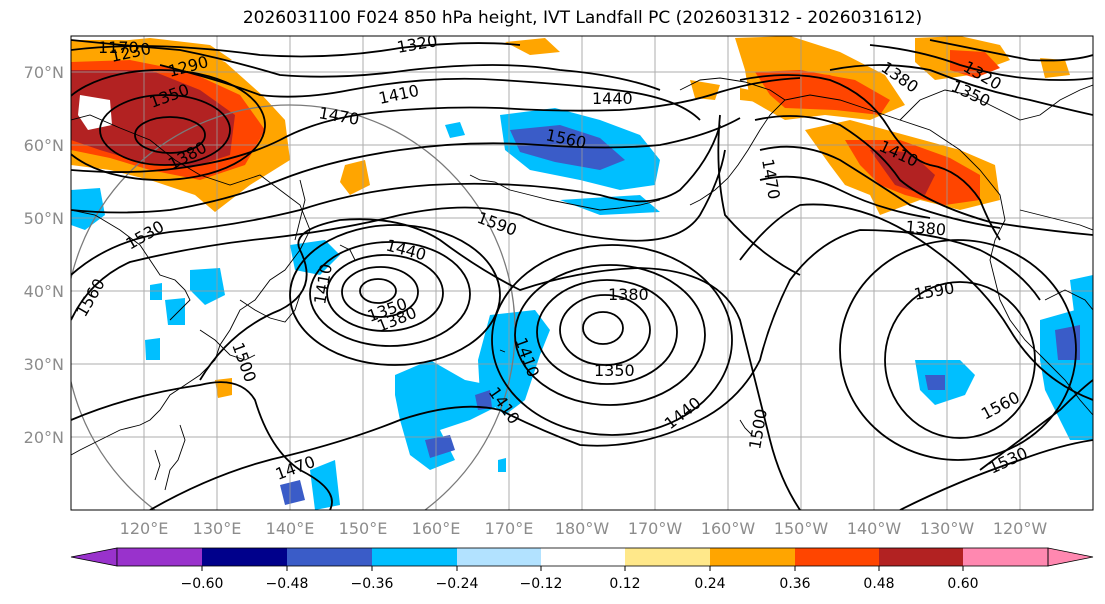  Describe the element at coordinates (709, 584) in the screenshot. I see `colorbar-tick-label: 0.24` at that location.